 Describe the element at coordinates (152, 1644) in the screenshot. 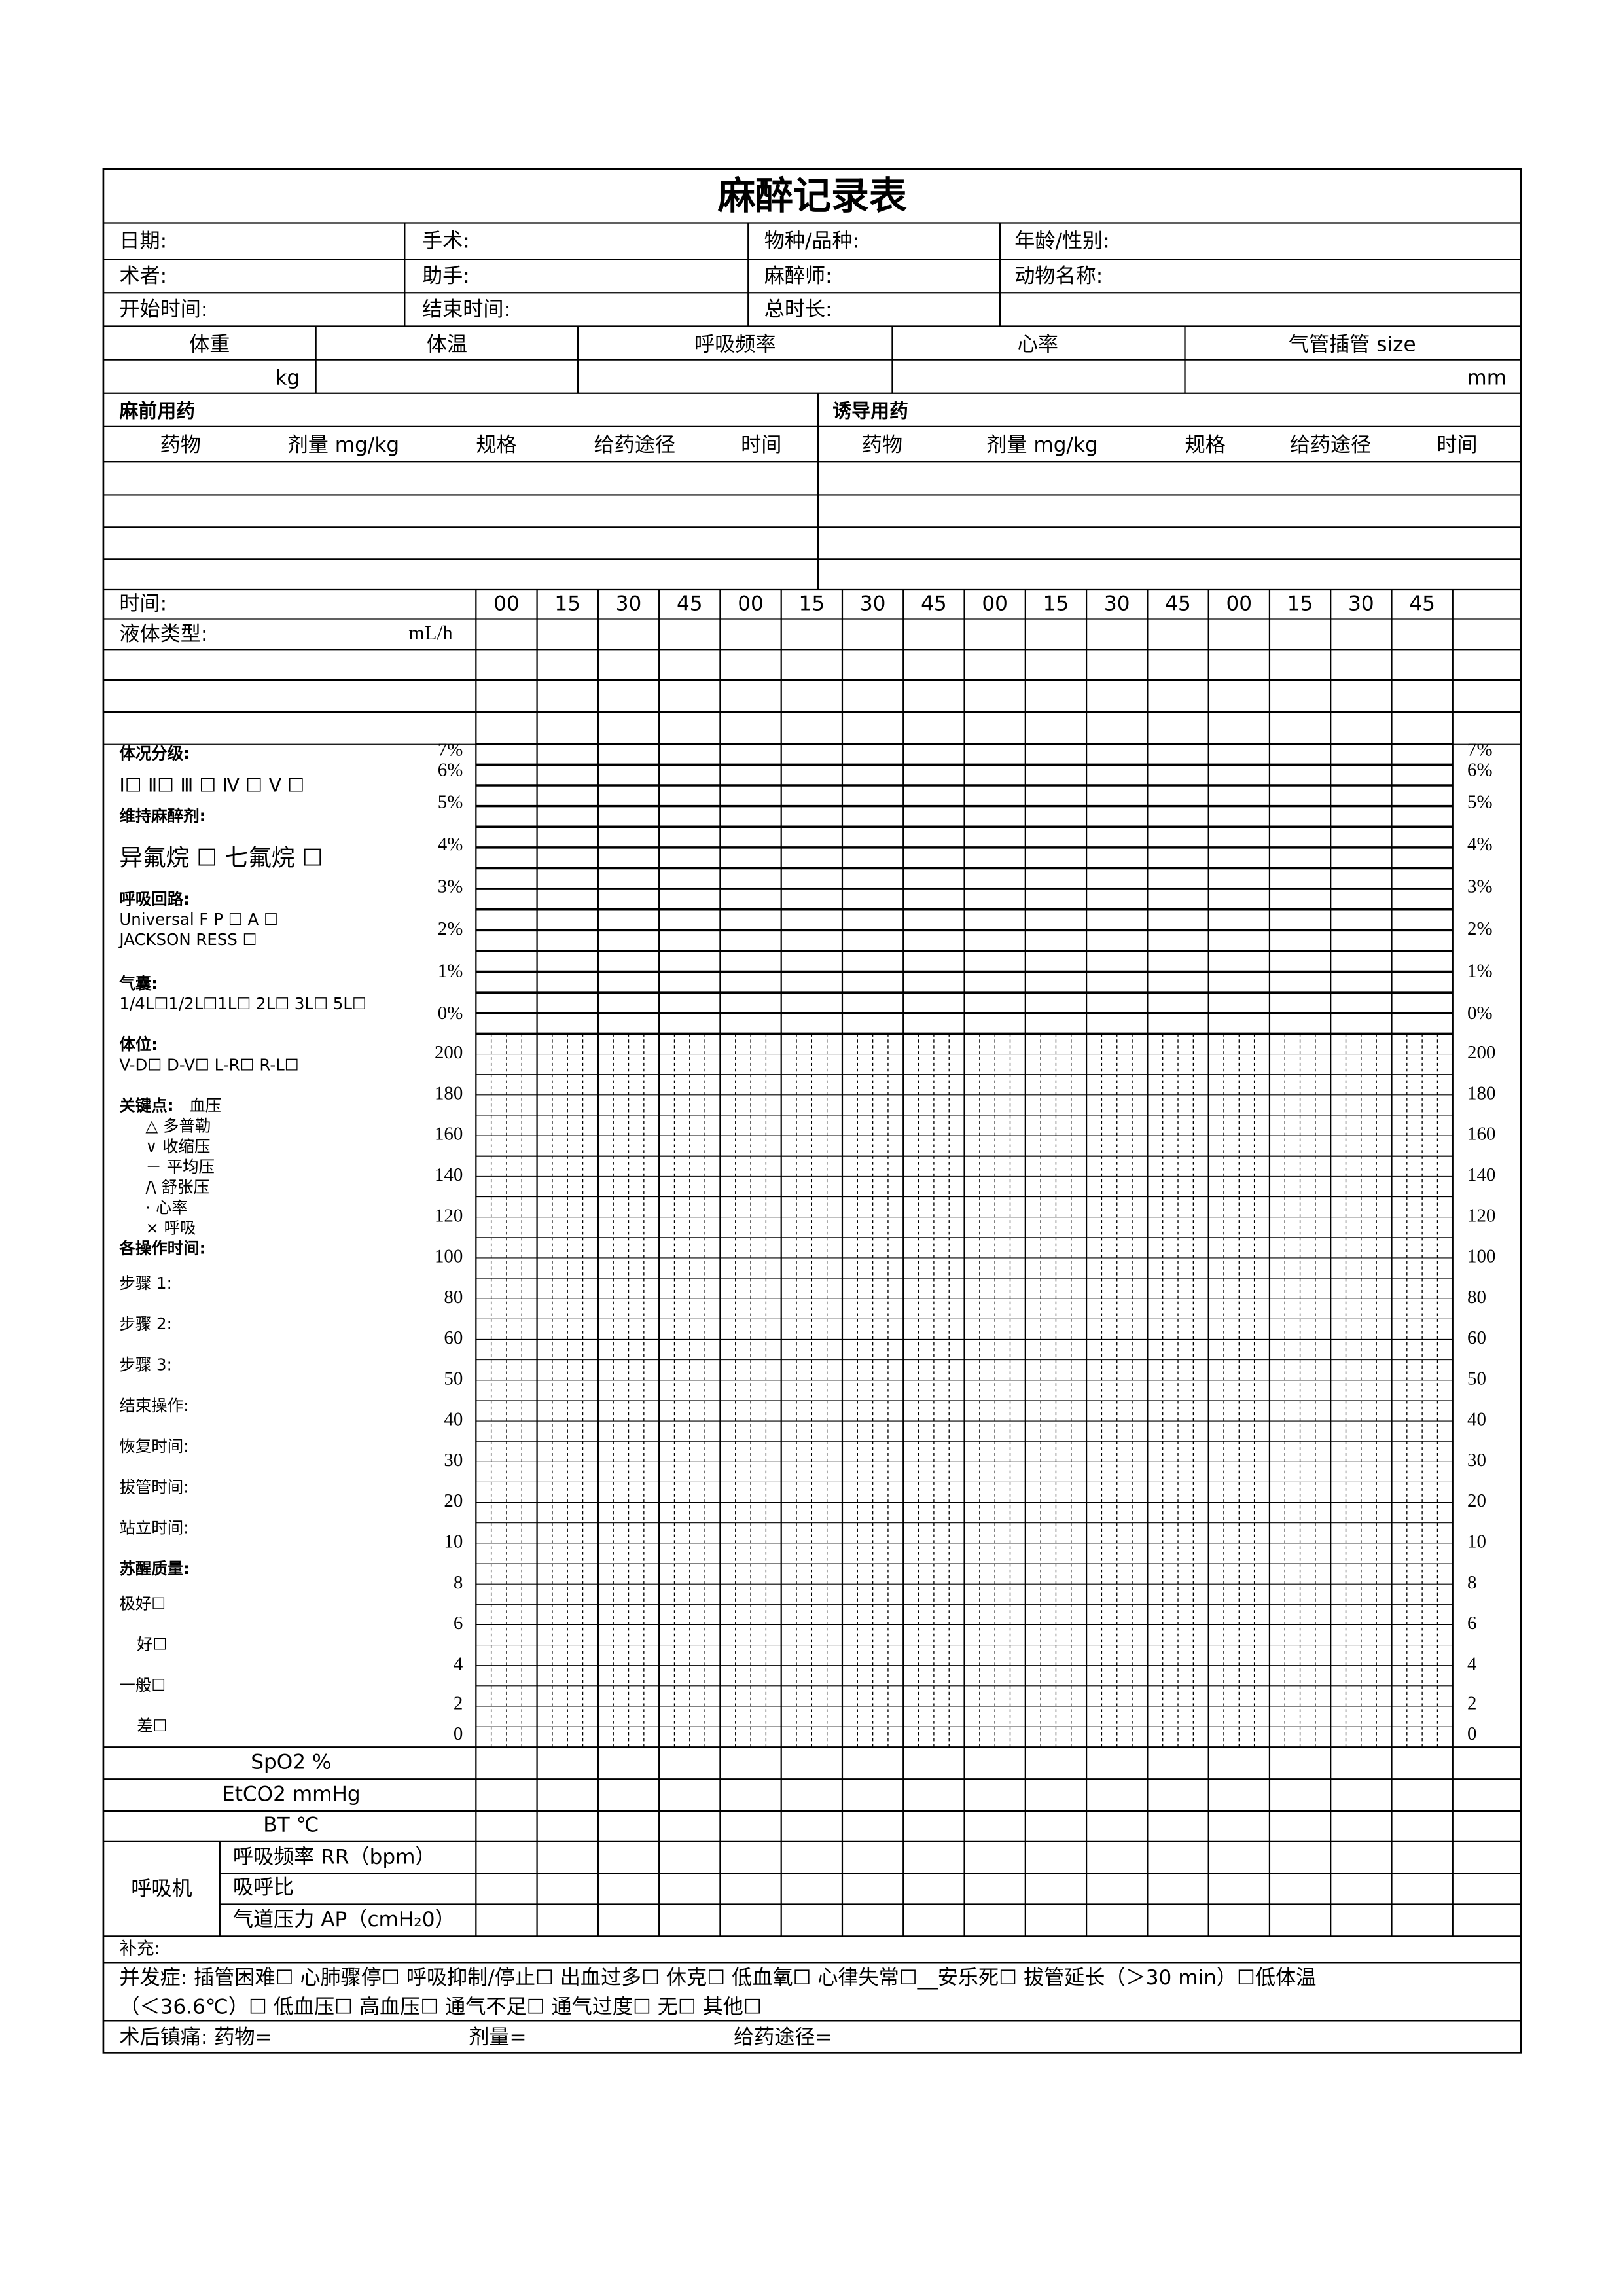

I see `panel-text: 好☐` at that location.